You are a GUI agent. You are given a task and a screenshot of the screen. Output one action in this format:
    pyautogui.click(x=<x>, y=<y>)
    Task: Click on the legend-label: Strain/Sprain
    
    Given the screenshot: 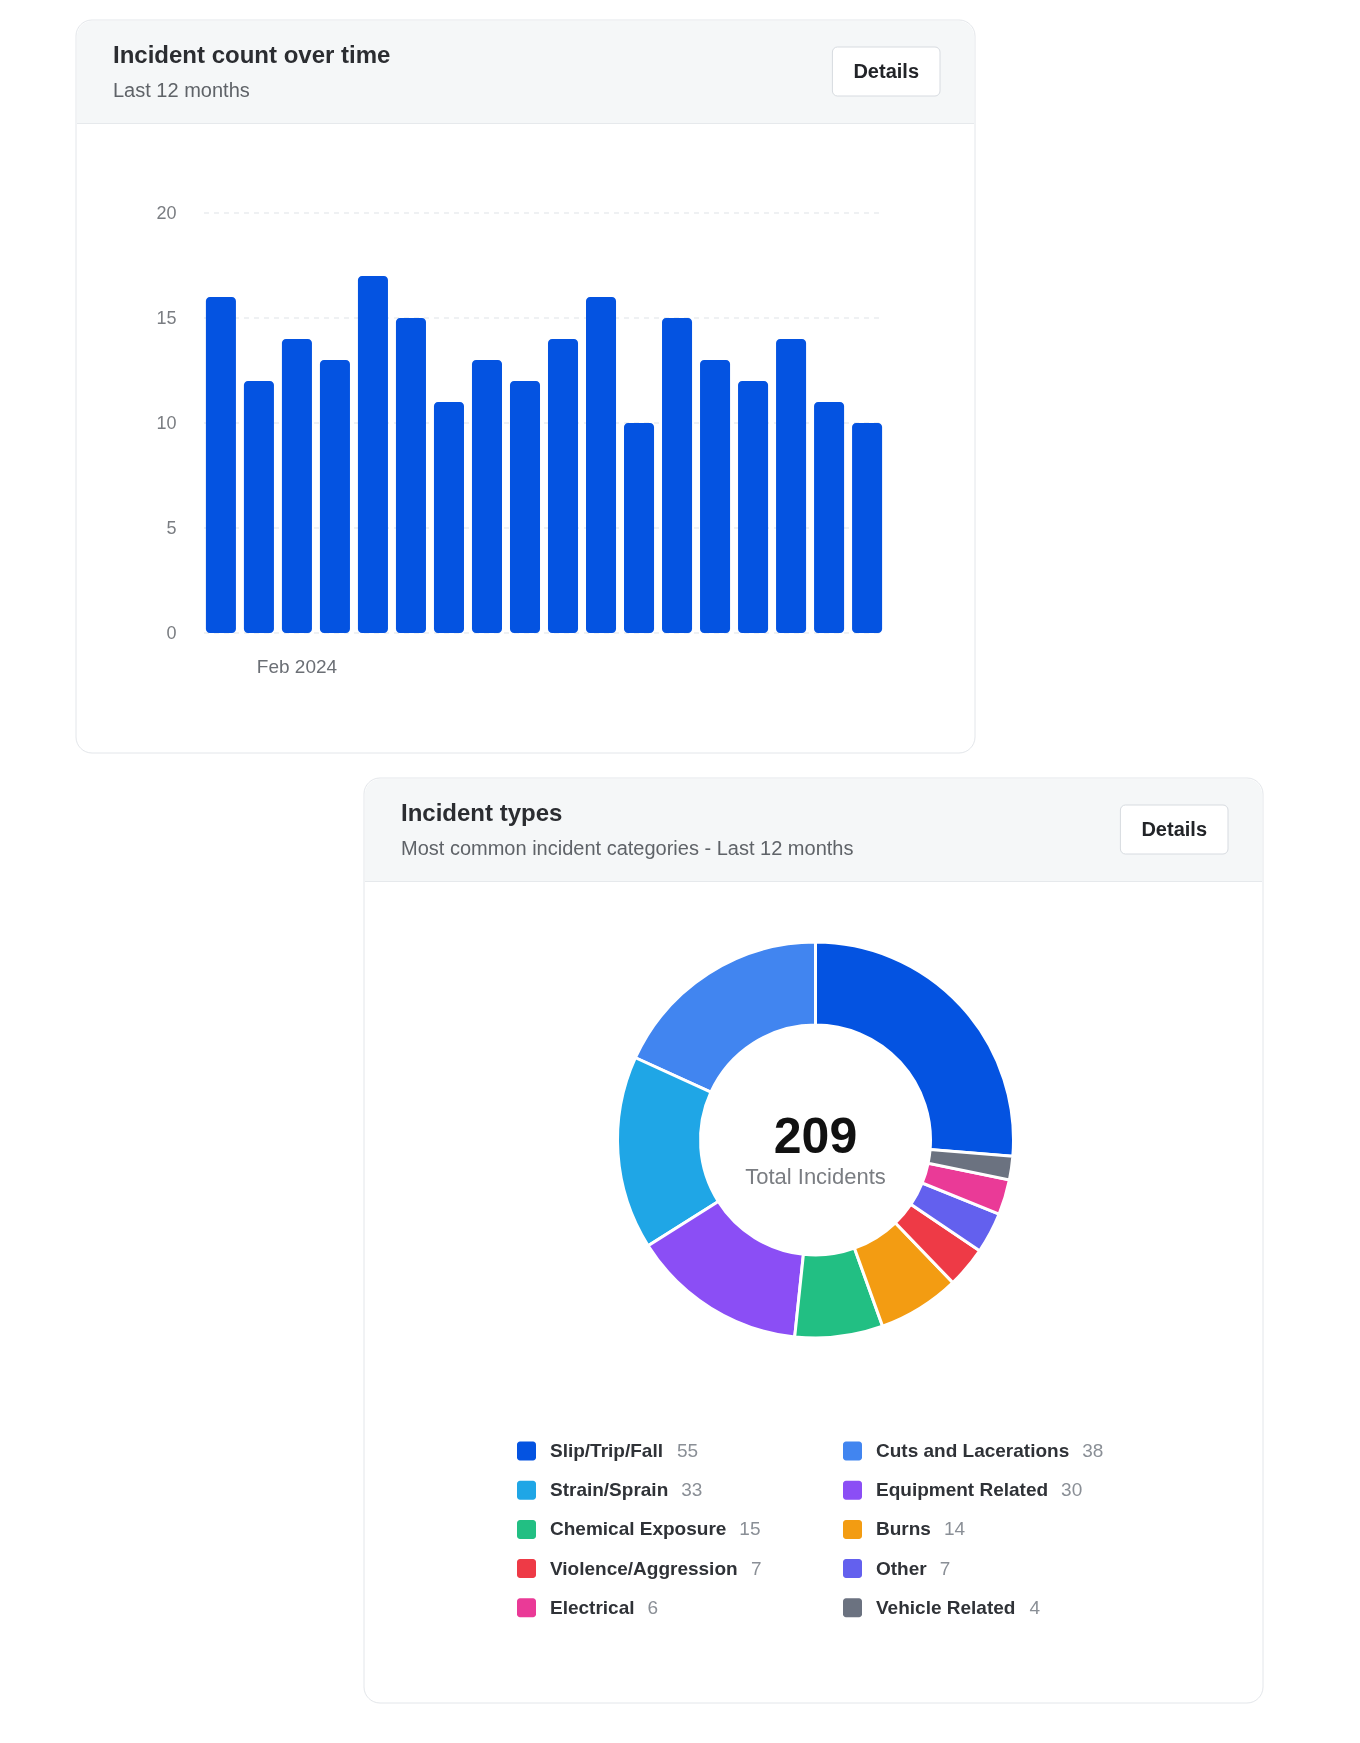 What is the action you would take?
    pyautogui.click(x=609, y=1490)
    